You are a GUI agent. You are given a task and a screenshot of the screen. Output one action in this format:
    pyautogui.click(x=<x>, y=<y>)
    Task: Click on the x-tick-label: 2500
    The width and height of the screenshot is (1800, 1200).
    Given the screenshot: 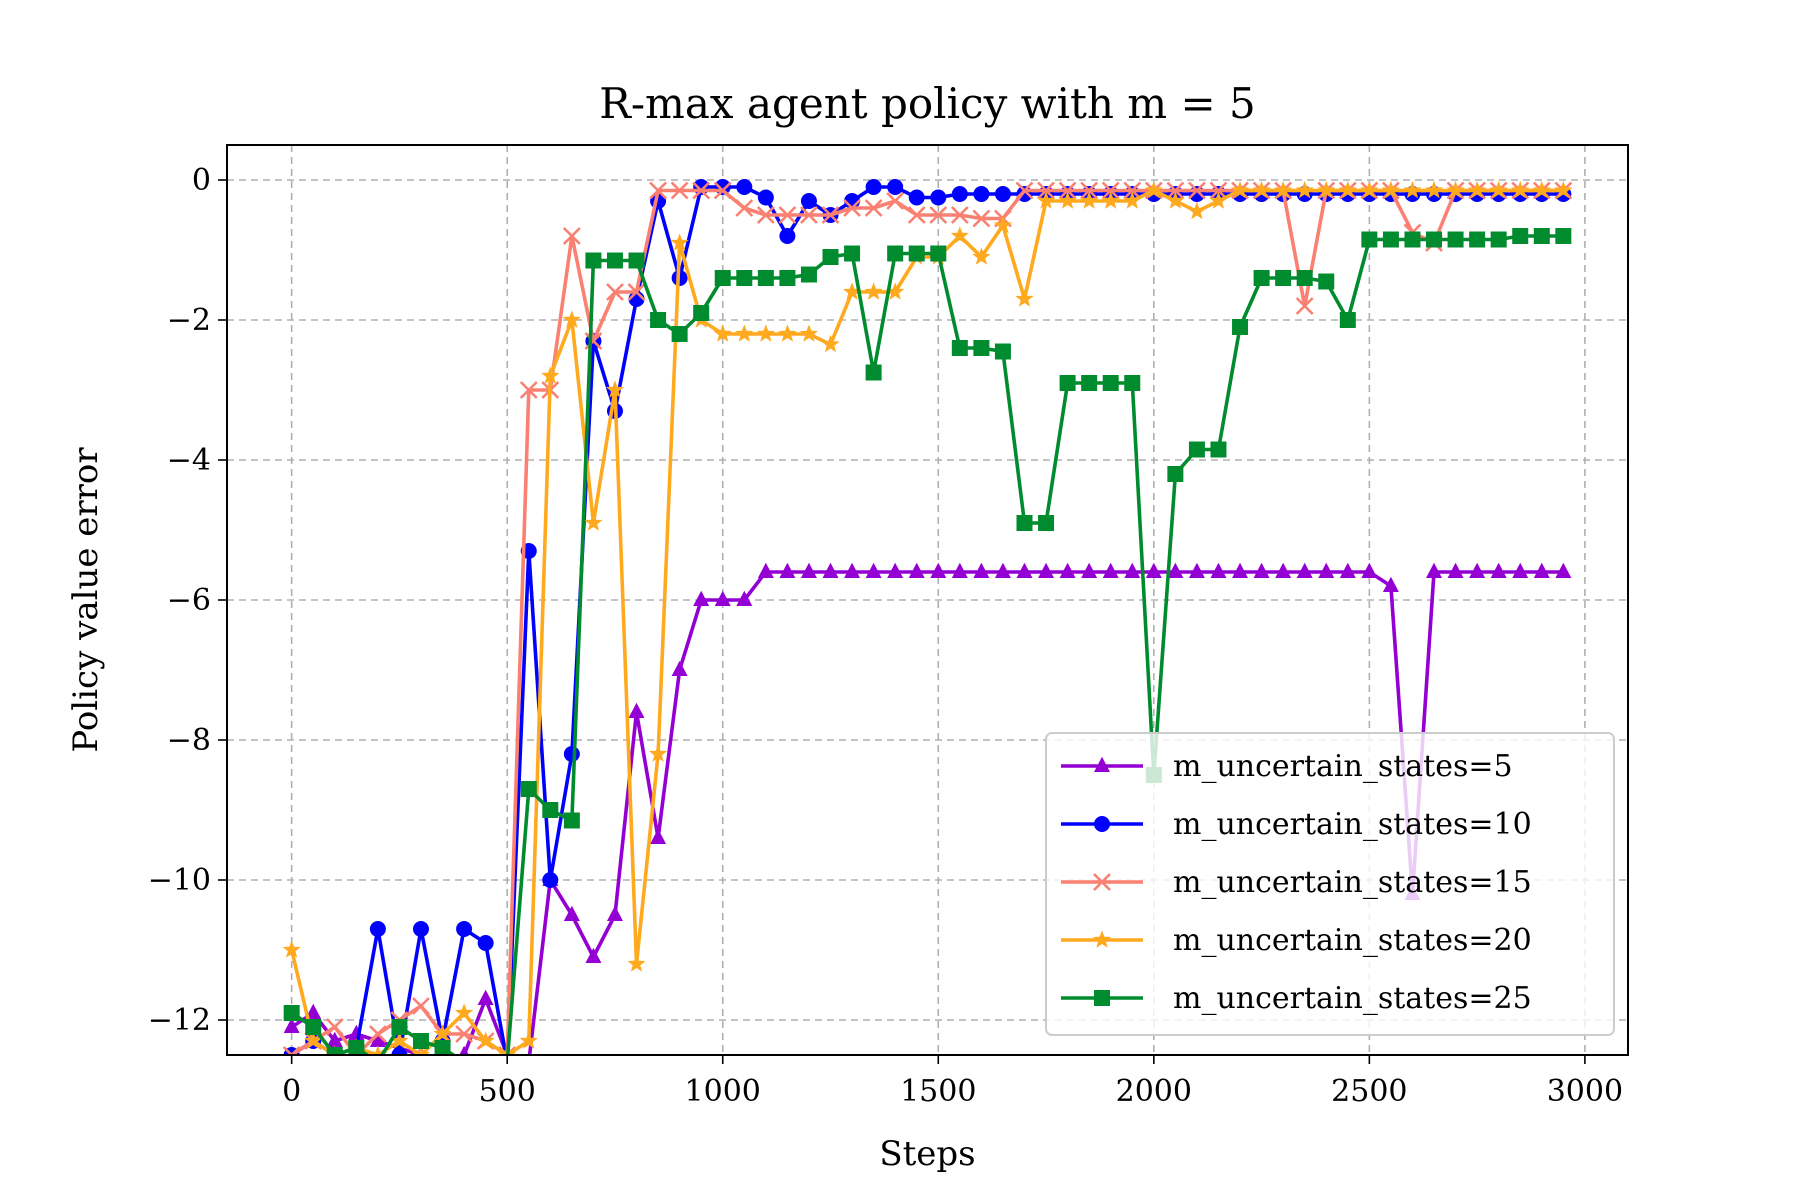 What is the action you would take?
    pyautogui.click(x=1369, y=1091)
    